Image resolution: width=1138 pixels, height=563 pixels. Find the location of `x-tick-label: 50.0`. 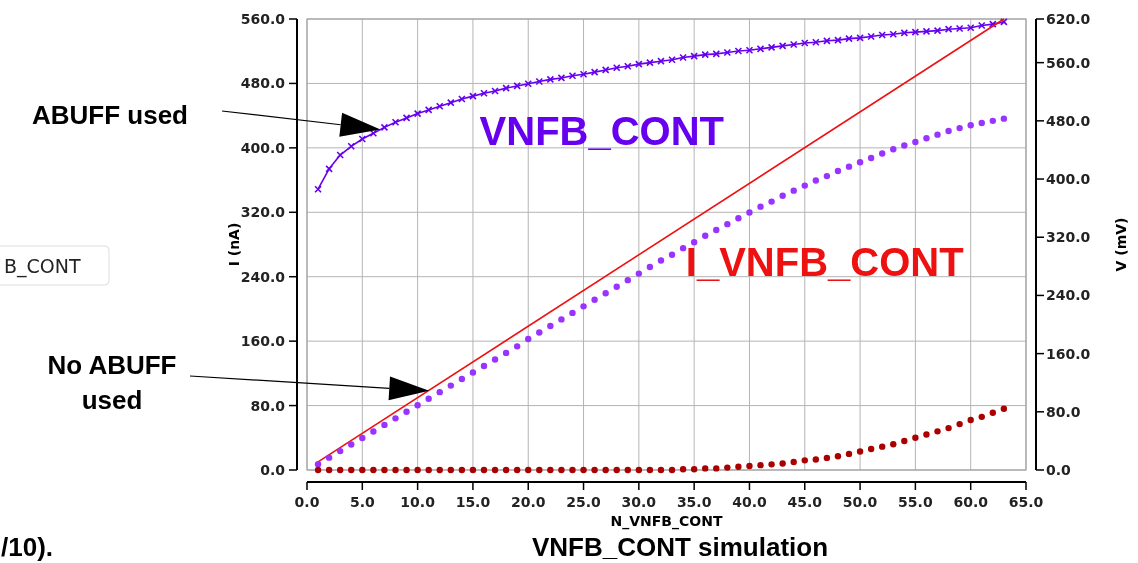

x-tick-label: 50.0 is located at coordinates (860, 502).